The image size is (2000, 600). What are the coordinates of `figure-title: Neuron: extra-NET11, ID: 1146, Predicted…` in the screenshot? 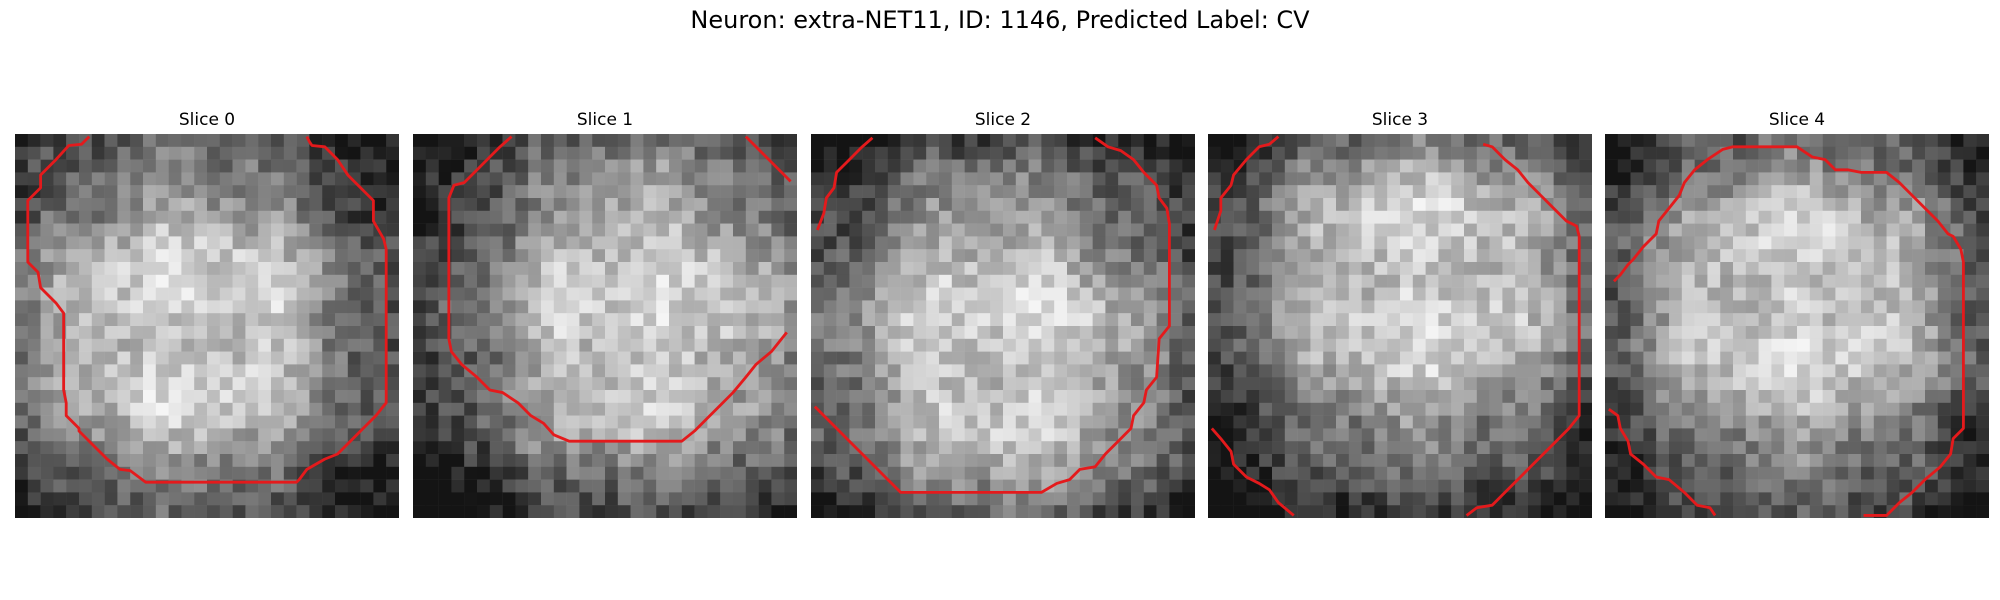 It's located at (1000, 20).